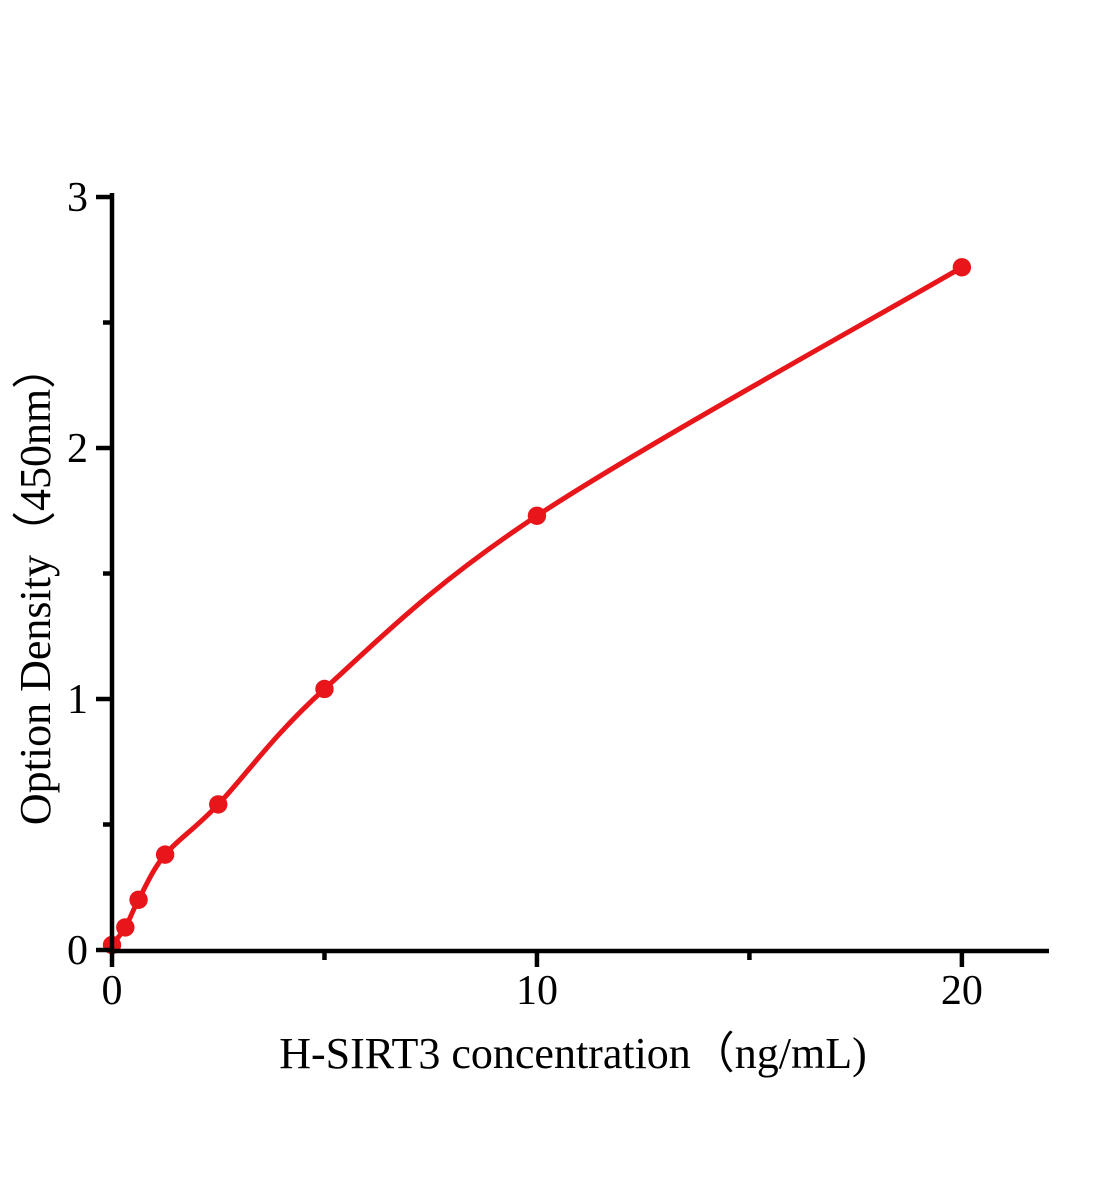  What do you see at coordinates (77, 700) in the screenshot?
I see `y-tick-label-1: 1` at bounding box center [77, 700].